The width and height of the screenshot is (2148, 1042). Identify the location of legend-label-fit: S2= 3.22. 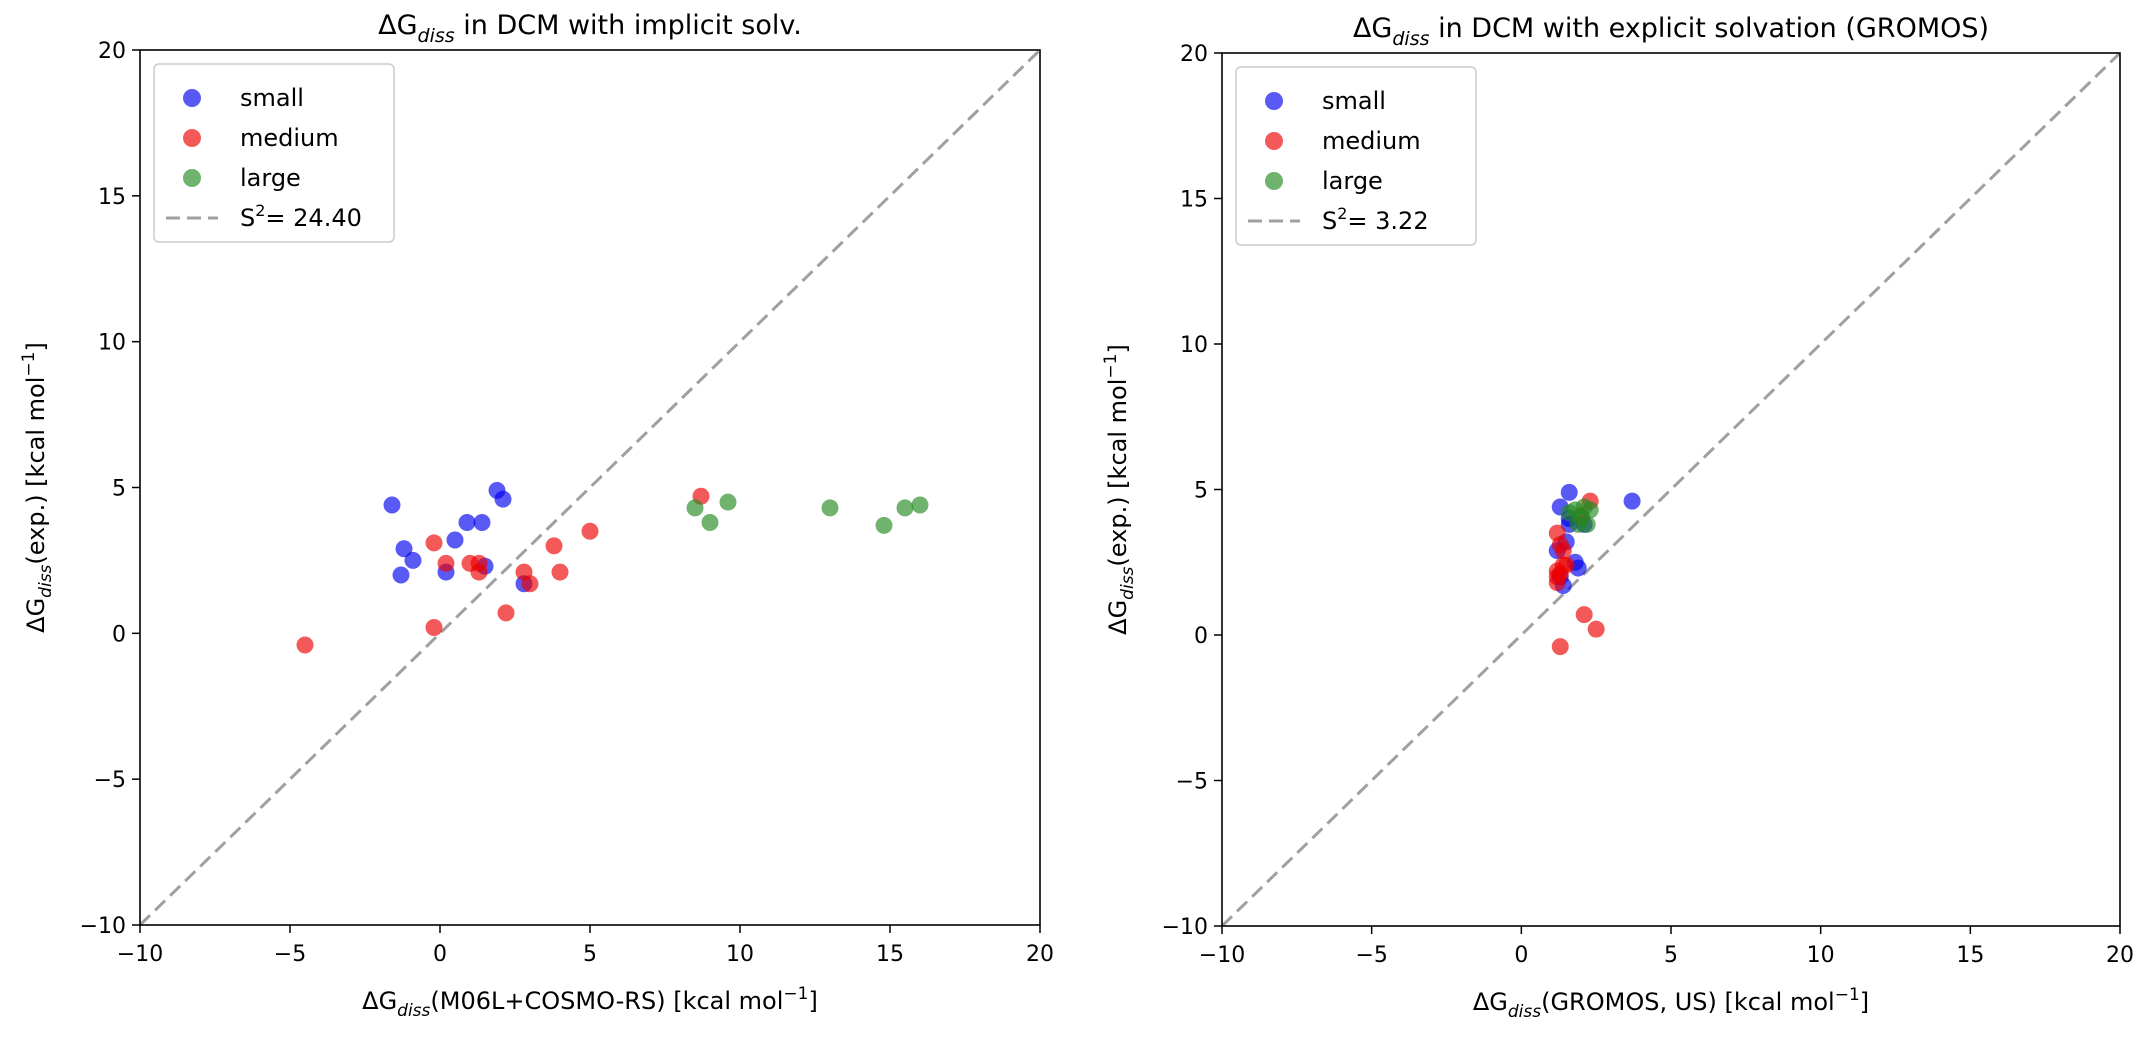
(1375, 219).